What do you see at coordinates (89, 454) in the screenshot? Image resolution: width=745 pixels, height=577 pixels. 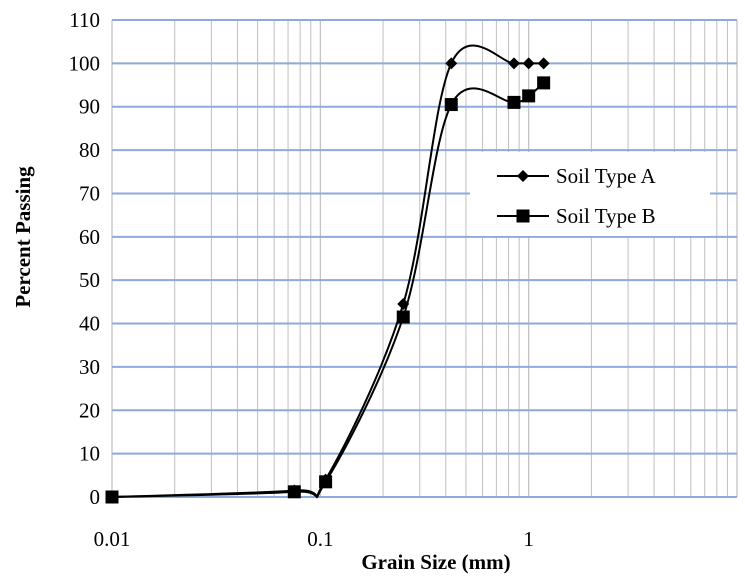 I see `y-tick-label: 10` at bounding box center [89, 454].